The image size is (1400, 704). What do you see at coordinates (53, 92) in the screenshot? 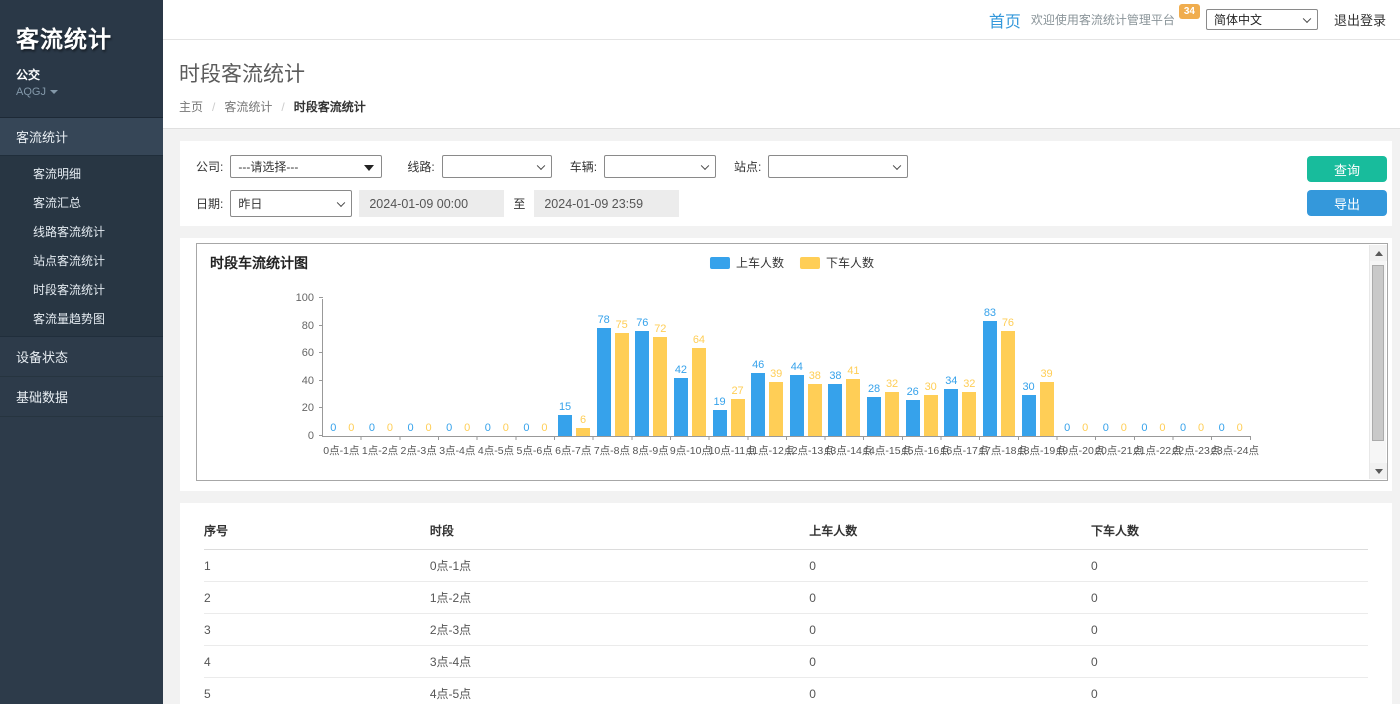
I see `caret-down-icon` at bounding box center [53, 92].